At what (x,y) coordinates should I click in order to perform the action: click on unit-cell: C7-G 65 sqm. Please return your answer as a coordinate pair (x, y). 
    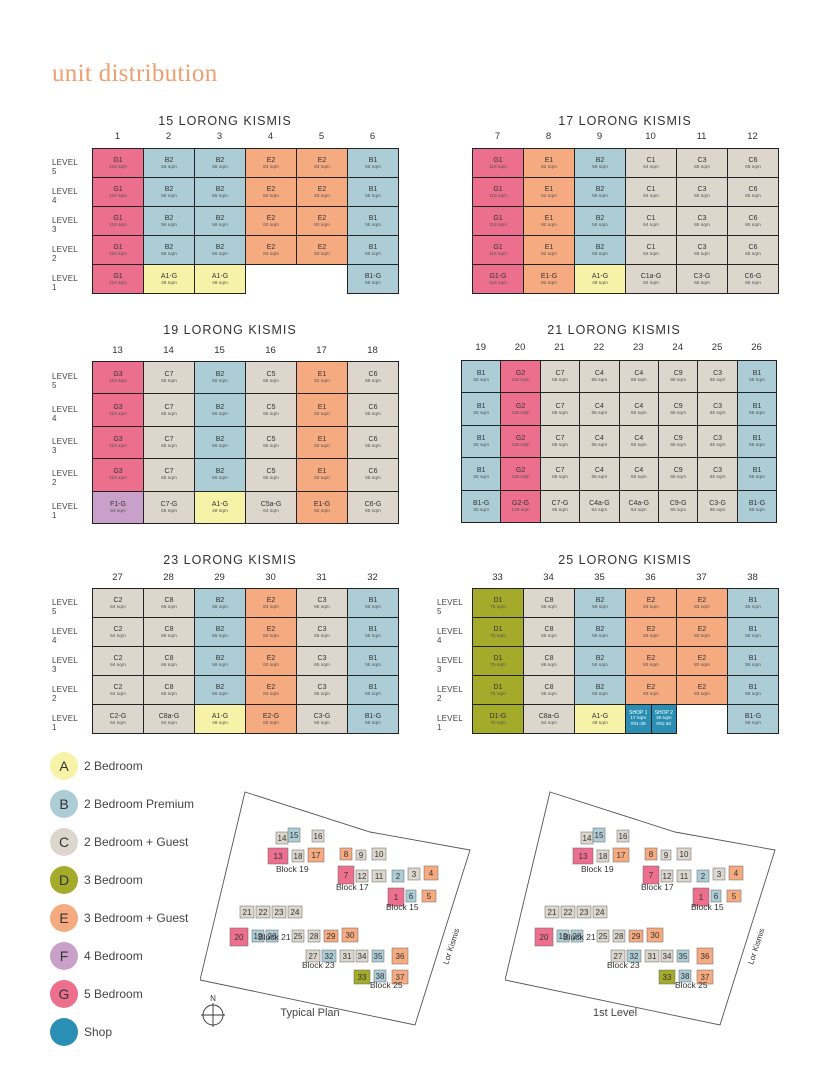
    Looking at the image, I should click on (169, 507).